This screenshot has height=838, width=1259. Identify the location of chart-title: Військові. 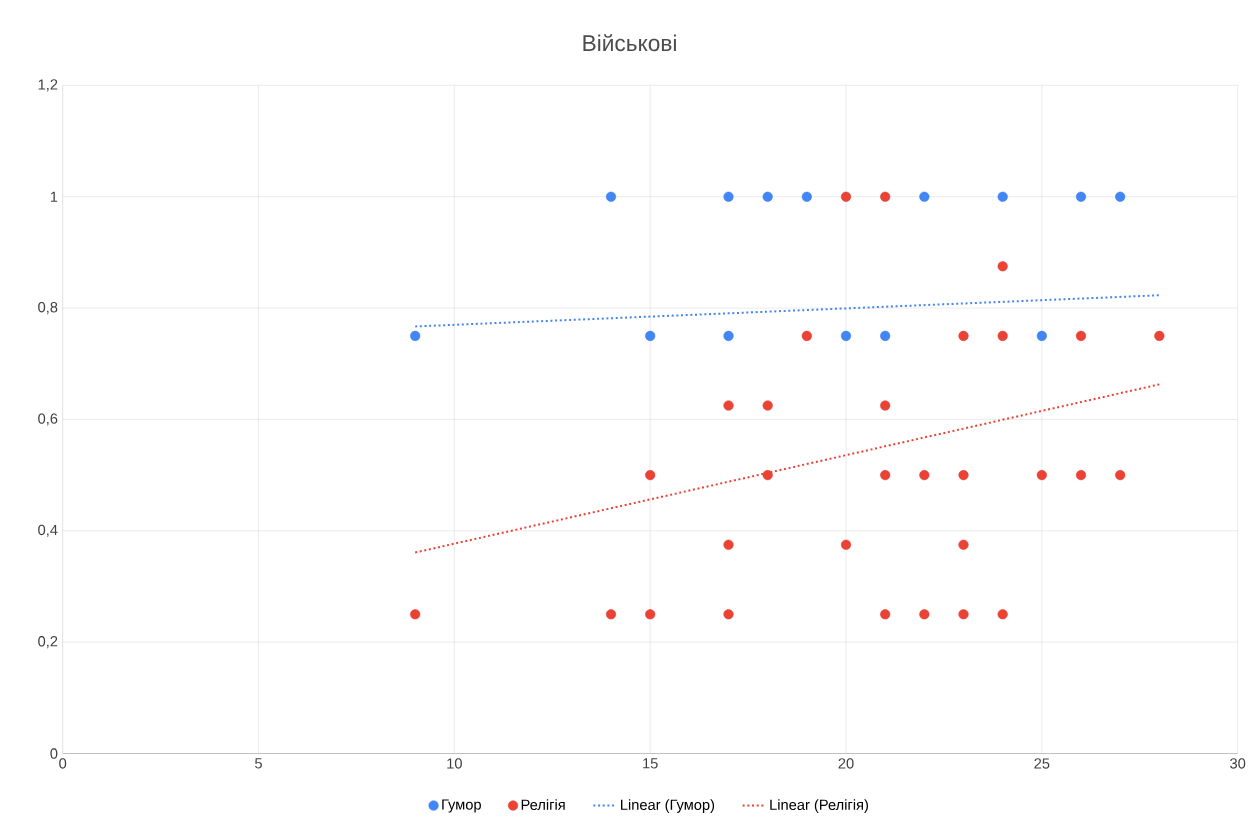
(629, 43).